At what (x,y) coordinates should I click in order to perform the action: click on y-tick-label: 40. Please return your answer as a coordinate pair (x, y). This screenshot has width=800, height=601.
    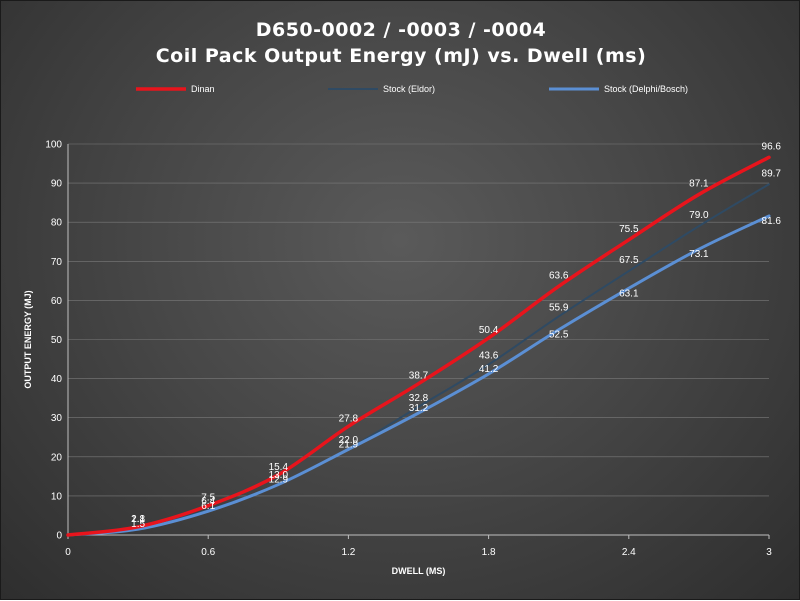
    Looking at the image, I should click on (57, 379).